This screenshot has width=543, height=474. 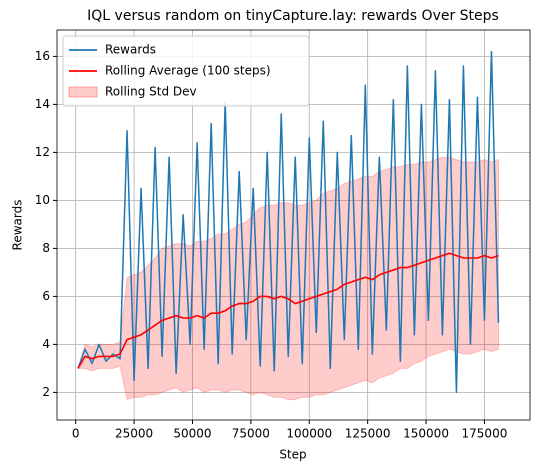 I want to click on legend-label: Rolling Average (100 steps), so click(x=188, y=71).